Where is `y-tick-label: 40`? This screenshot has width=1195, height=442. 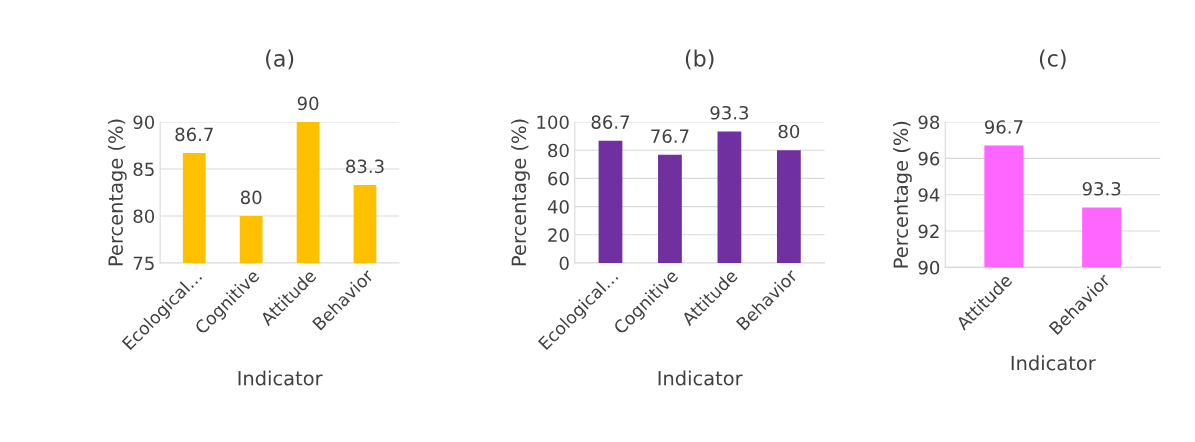
y-tick-label: 40 is located at coordinates (558, 207).